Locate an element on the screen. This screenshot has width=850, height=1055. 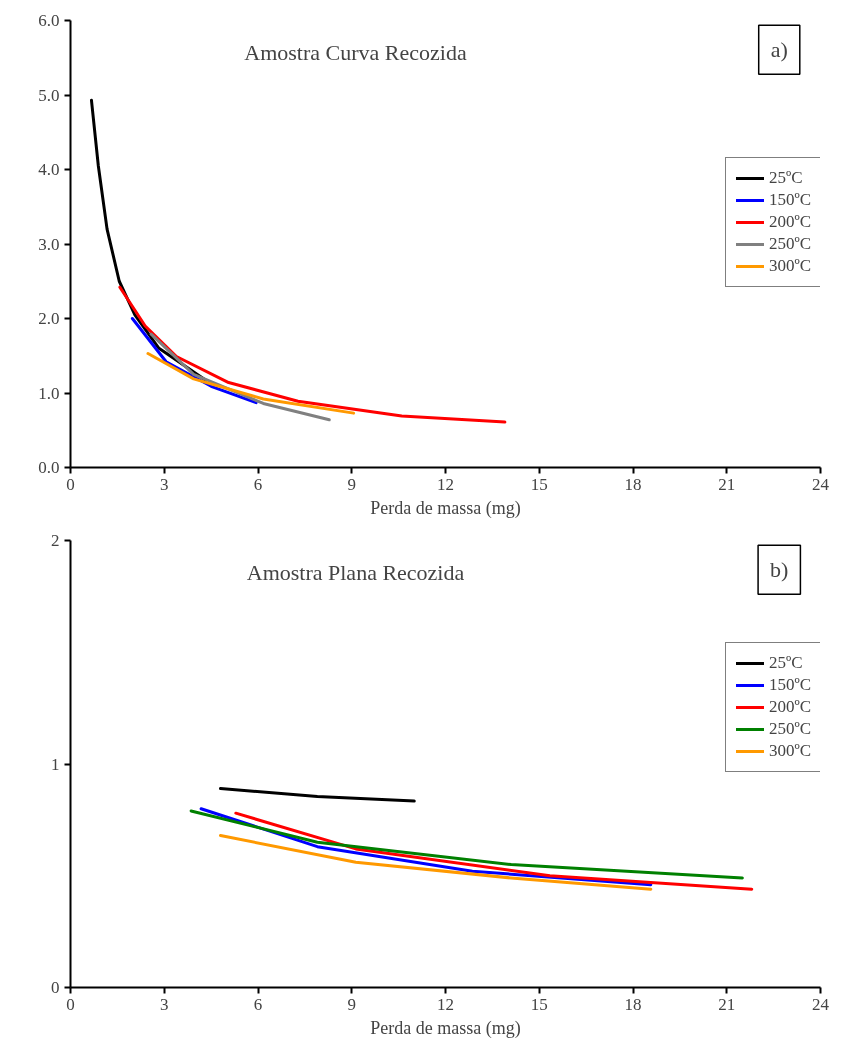
text: Amostra Plana Recozida is located at coordinates (355, 573).